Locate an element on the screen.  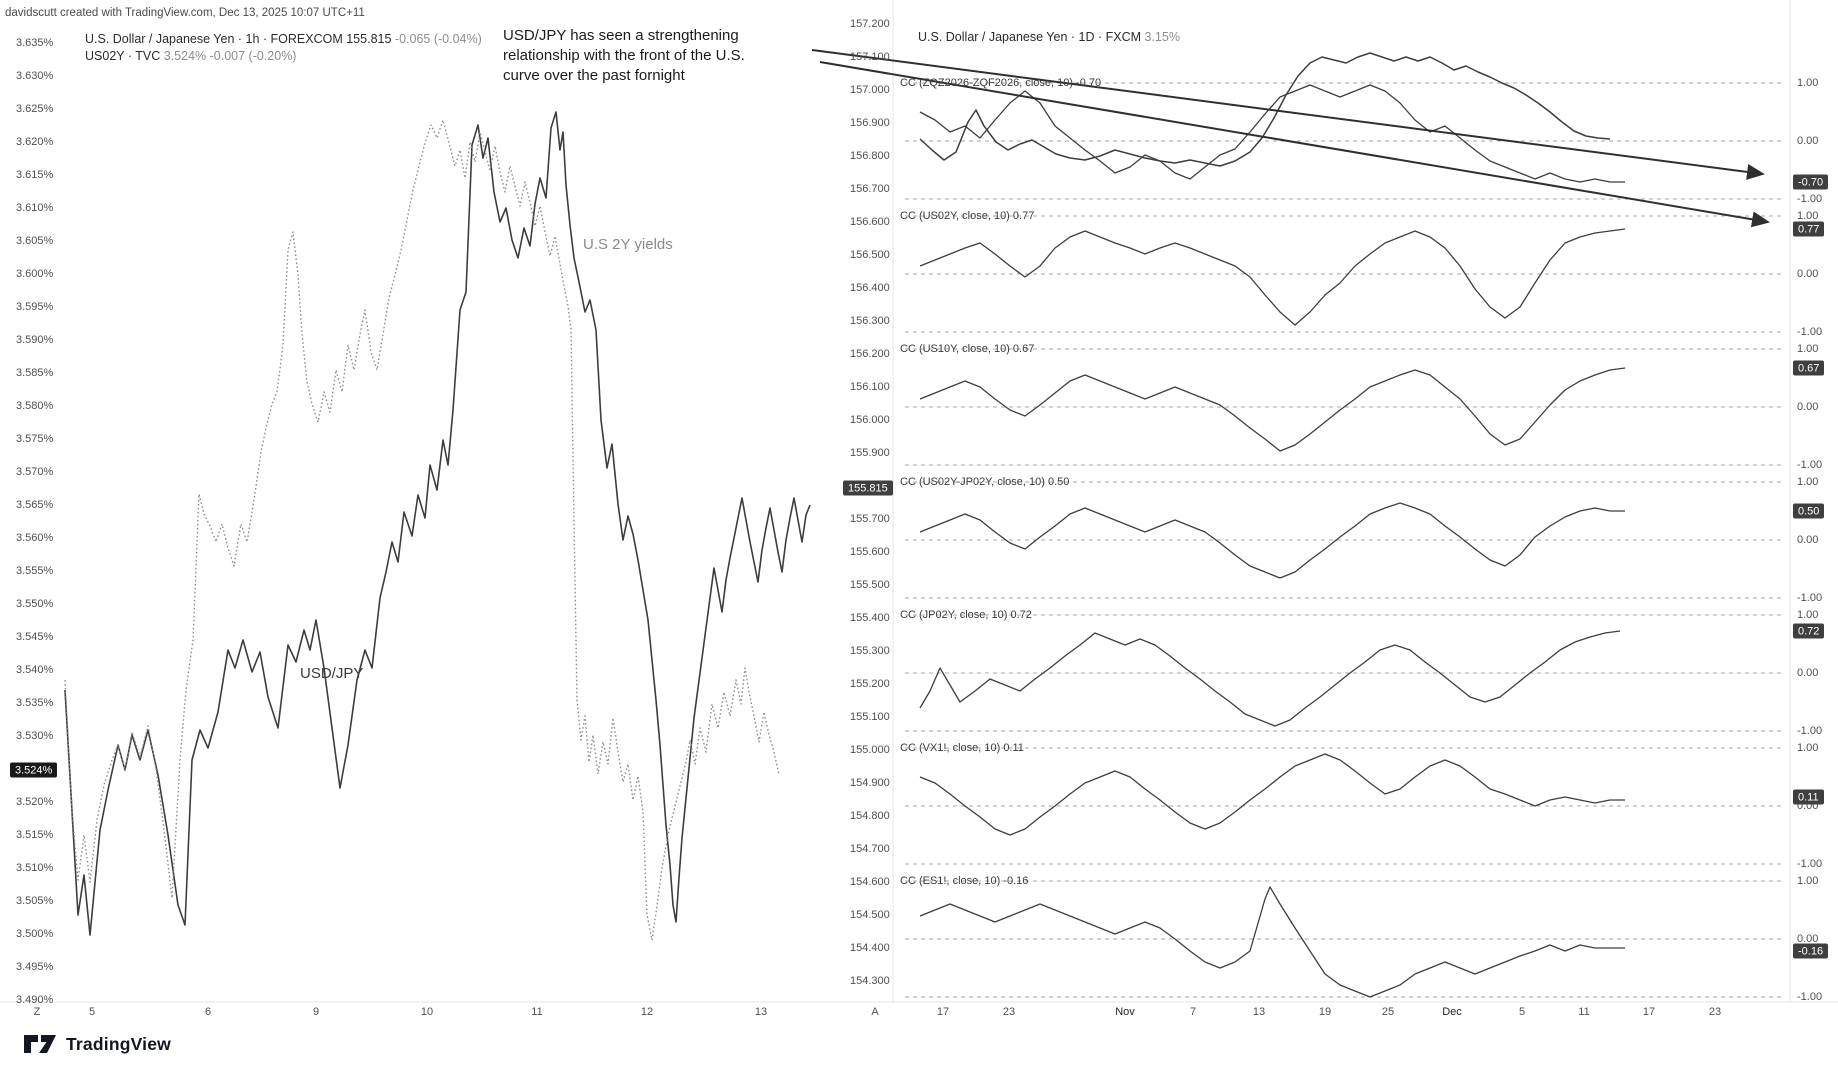
axis-label: 3.540% is located at coordinates (35, 670).